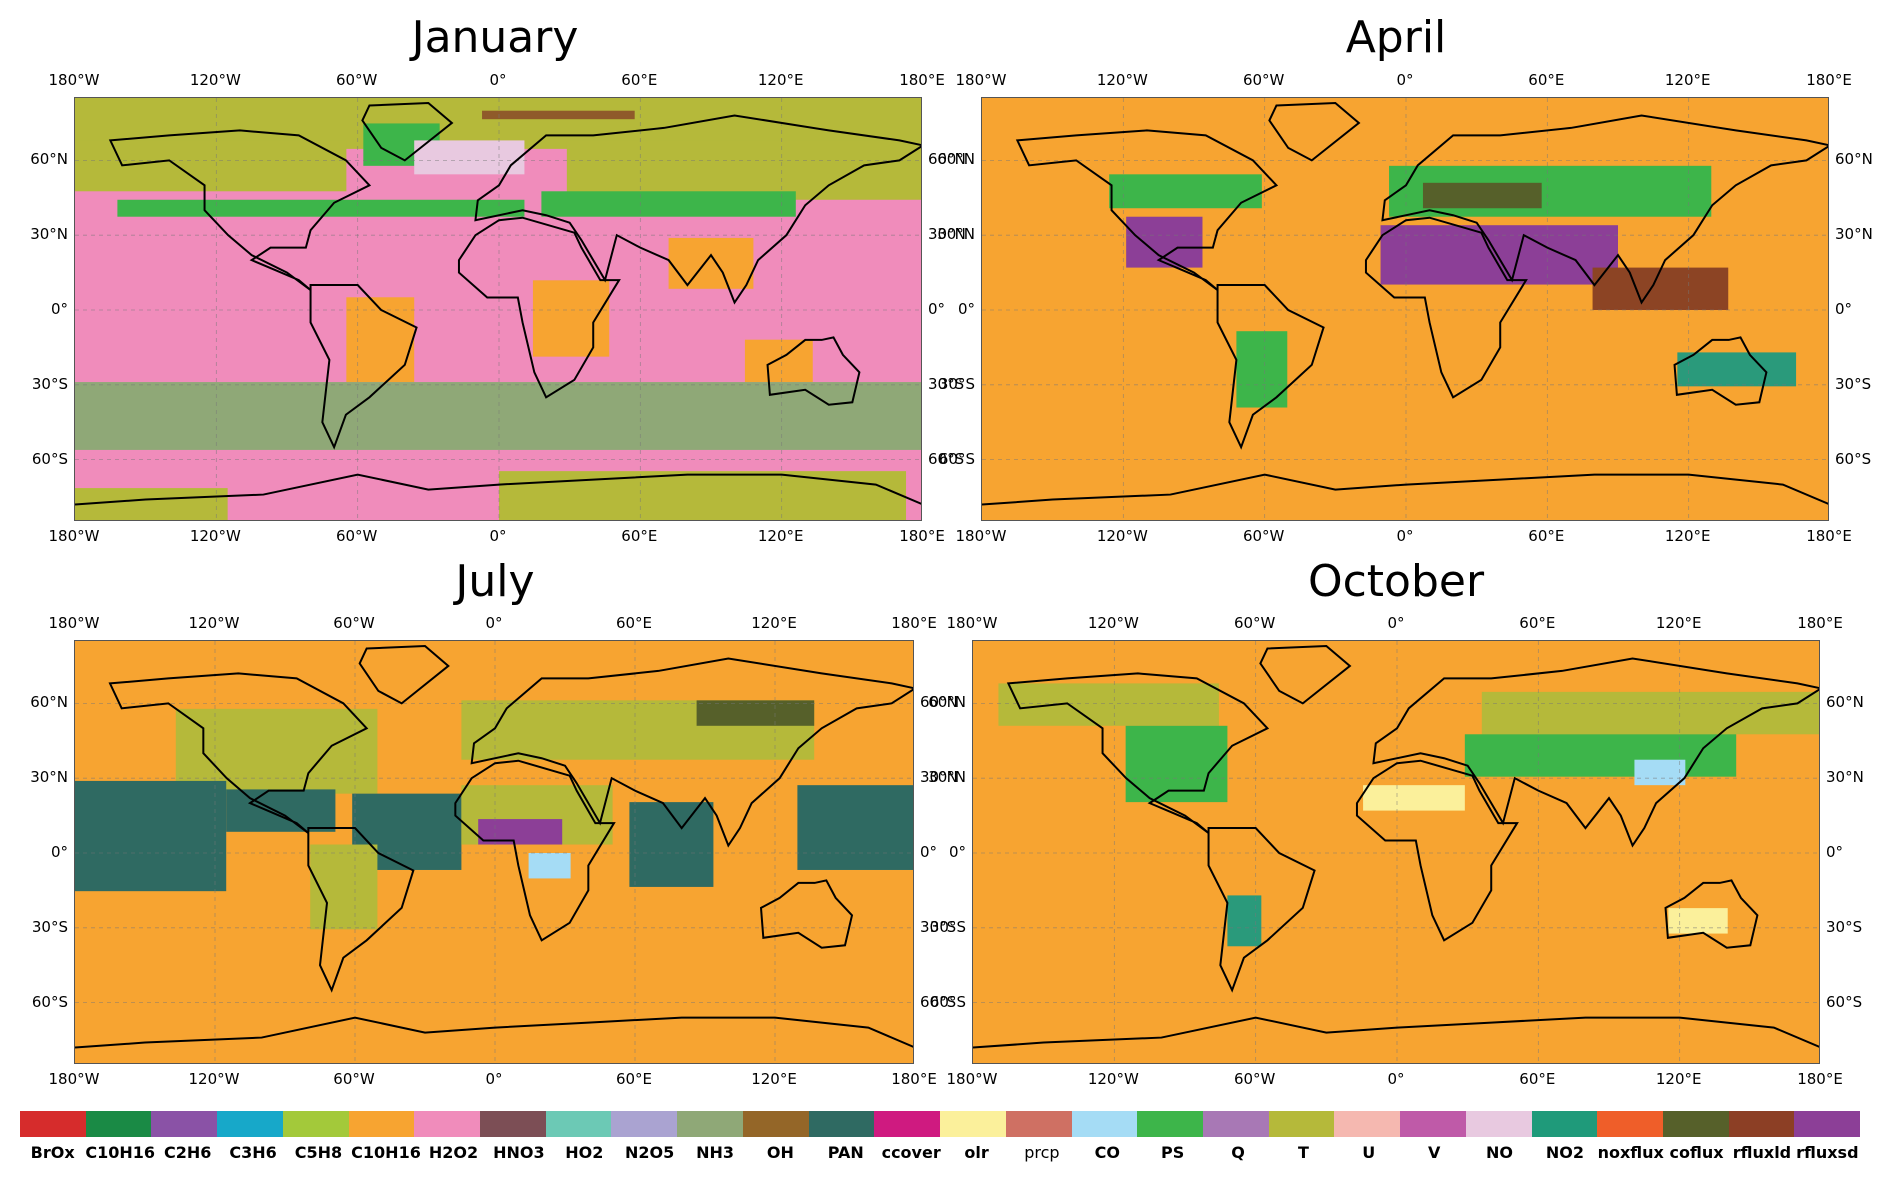 This screenshot has width=1892, height=1183. Describe the element at coordinates (1107, 1152) in the screenshot. I see `legend-label: CO` at that location.